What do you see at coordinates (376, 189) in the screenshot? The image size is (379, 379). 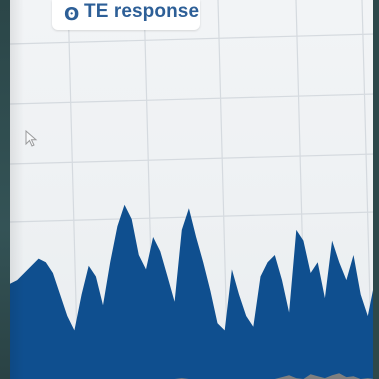 I see `bezel-right-edge` at bounding box center [376, 189].